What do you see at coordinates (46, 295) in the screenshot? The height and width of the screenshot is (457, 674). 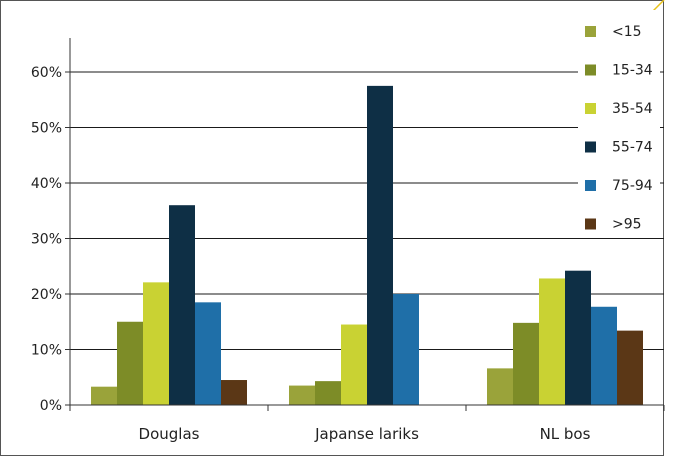 I see `y-tick-label: 20%` at bounding box center [46, 295].